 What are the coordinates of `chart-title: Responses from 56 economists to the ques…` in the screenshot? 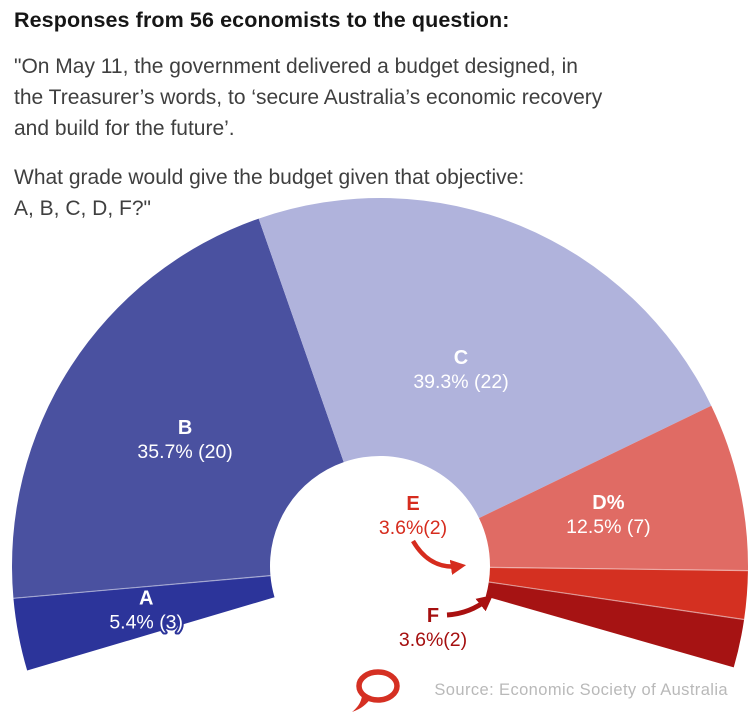 It's located at (262, 20).